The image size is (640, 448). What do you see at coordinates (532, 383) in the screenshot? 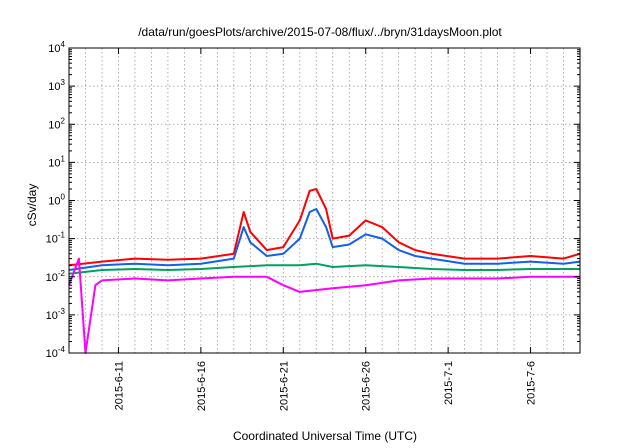
I see `x-tick-label: 2015-7-6` at bounding box center [532, 383].